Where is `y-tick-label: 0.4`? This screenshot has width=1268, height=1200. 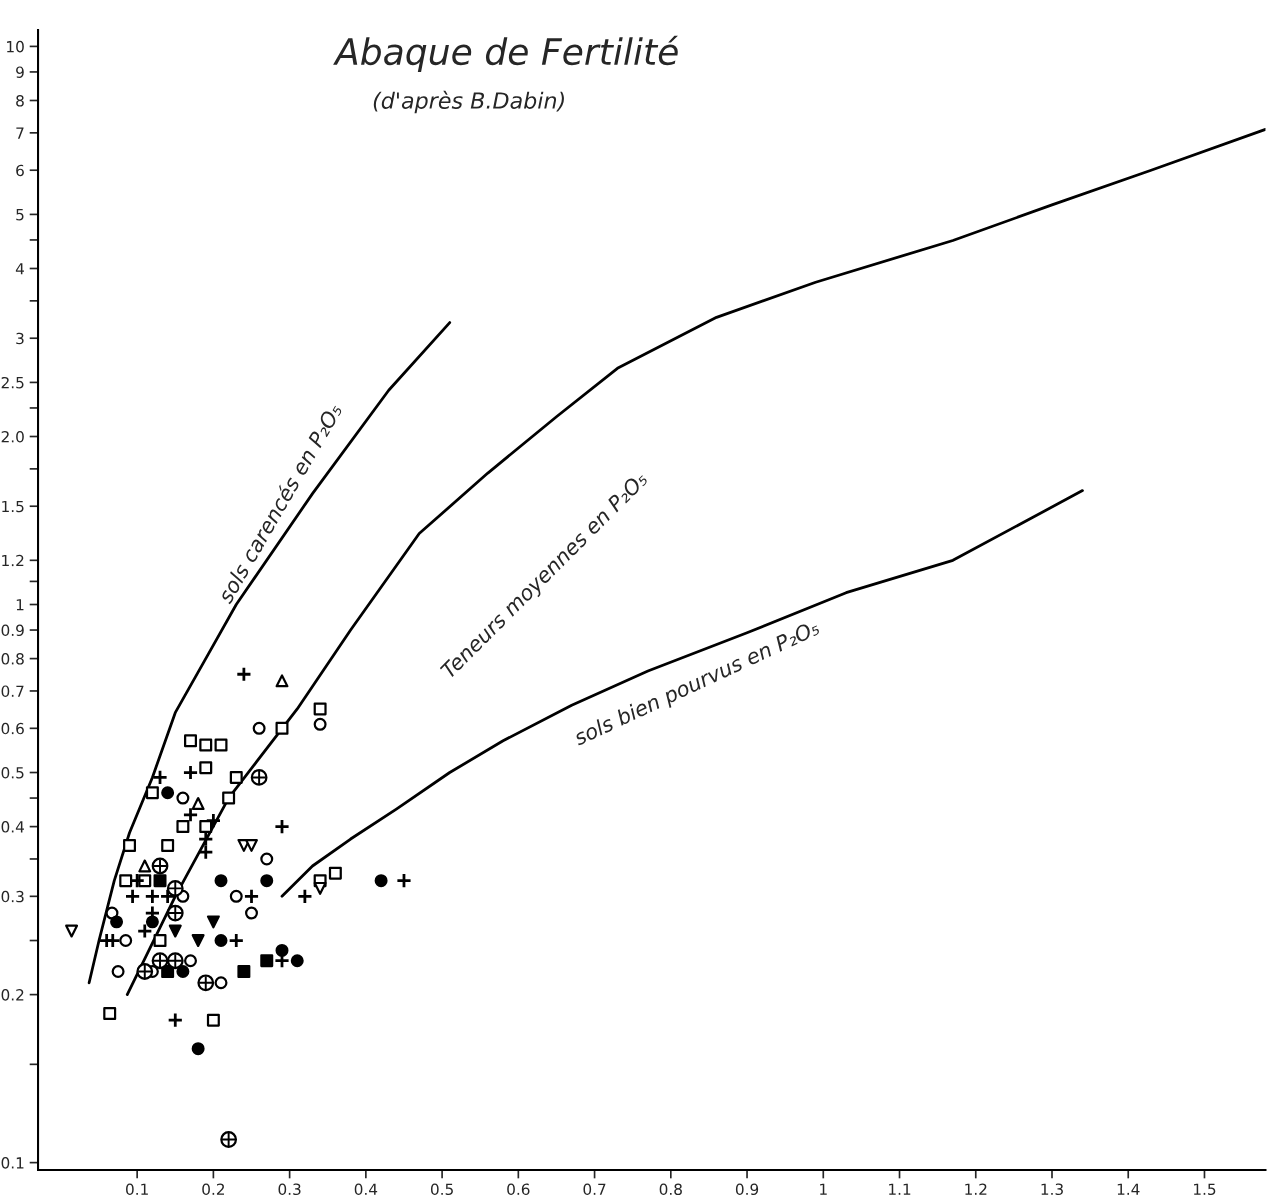
y-tick-label: 0.4 is located at coordinates (12, 827).